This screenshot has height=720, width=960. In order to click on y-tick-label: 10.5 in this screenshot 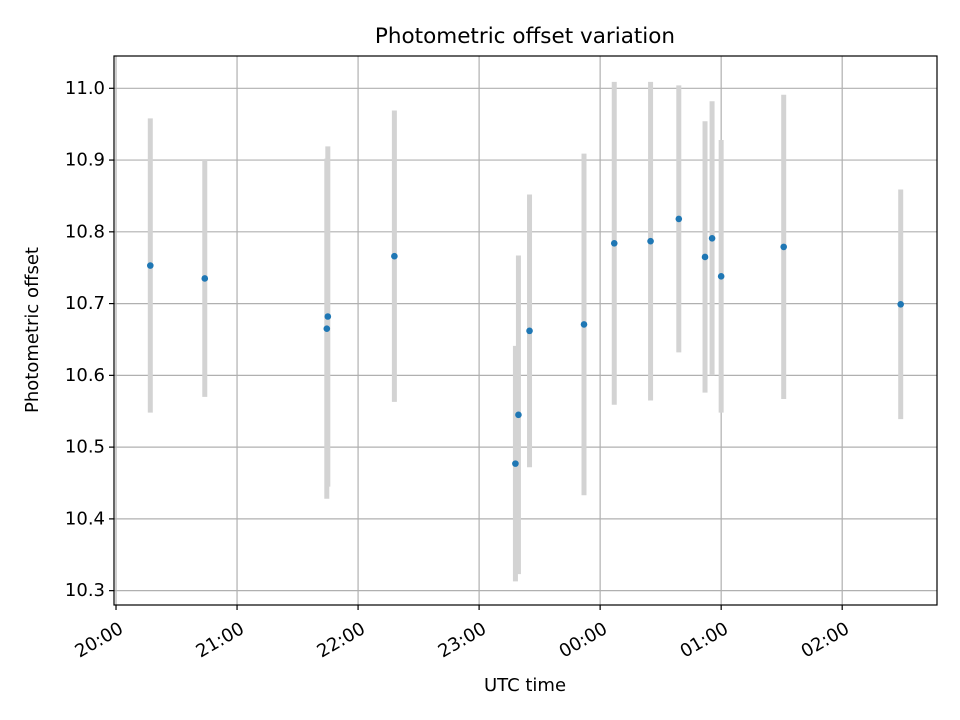, I will do `click(85, 447)`.